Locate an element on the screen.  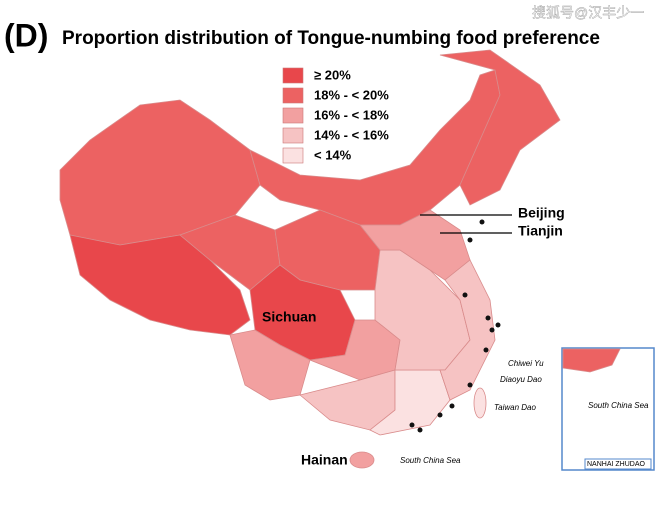
place-label: Hainan is located at coordinates (324, 460).